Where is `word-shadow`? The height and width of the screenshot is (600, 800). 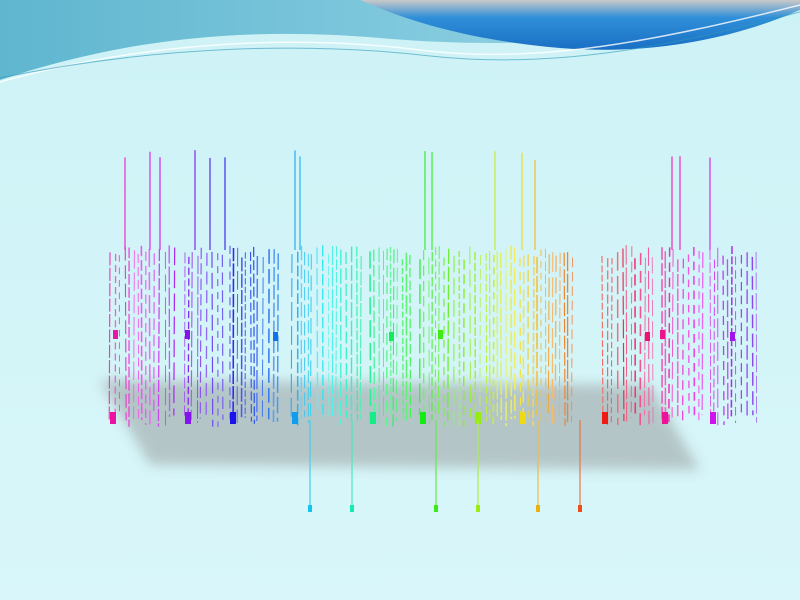 word-shadow is located at coordinates (400, 425).